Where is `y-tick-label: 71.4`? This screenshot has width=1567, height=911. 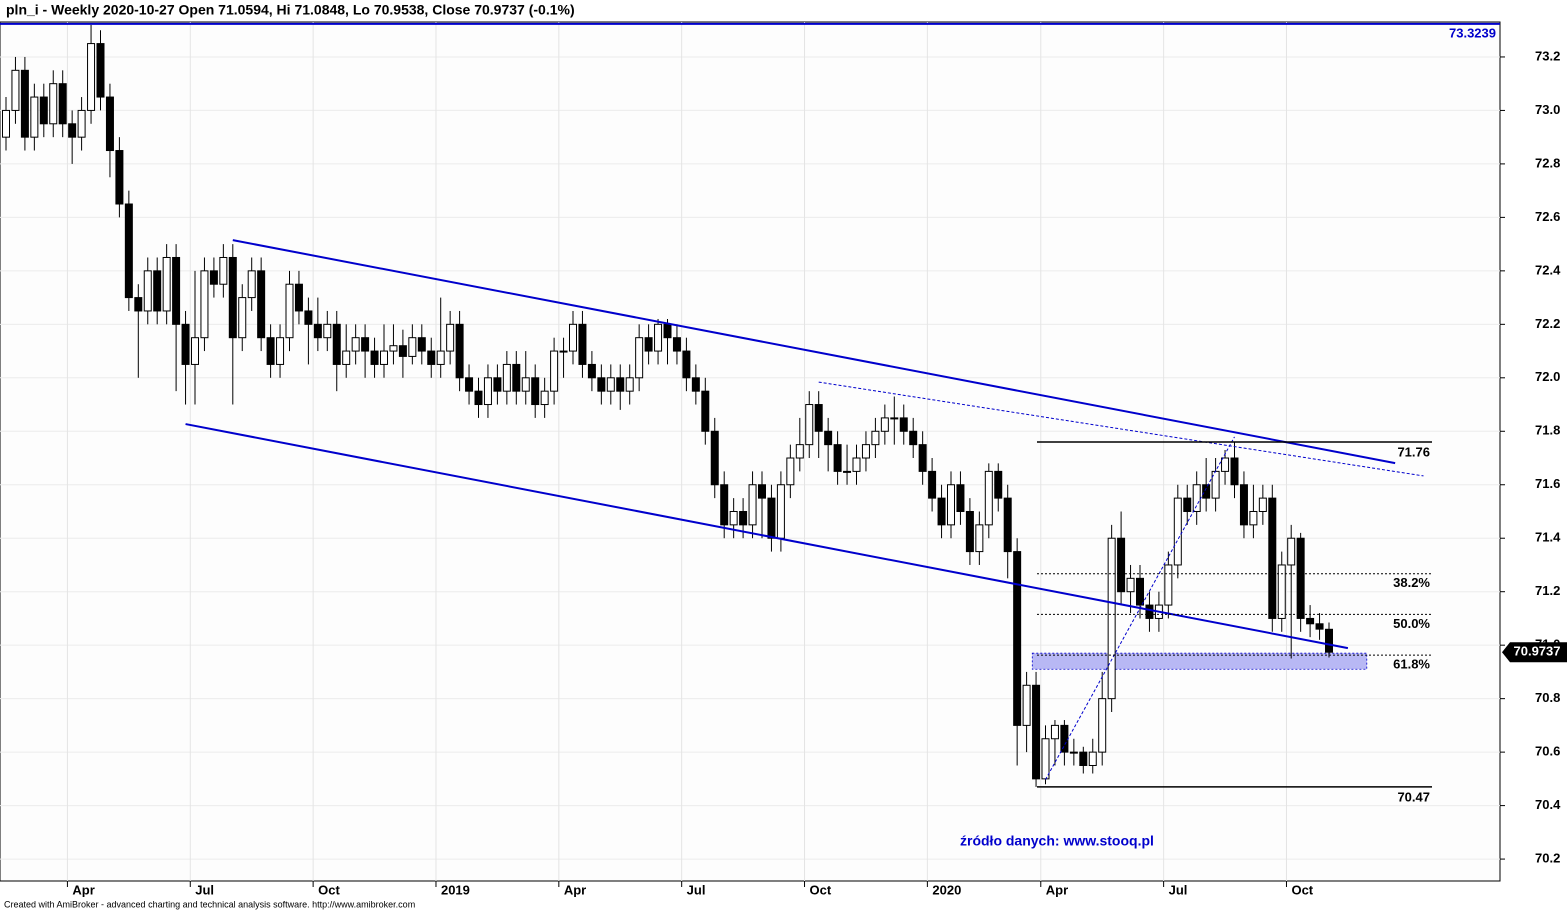
y-tick-label: 71.4 is located at coordinates (1548, 537).